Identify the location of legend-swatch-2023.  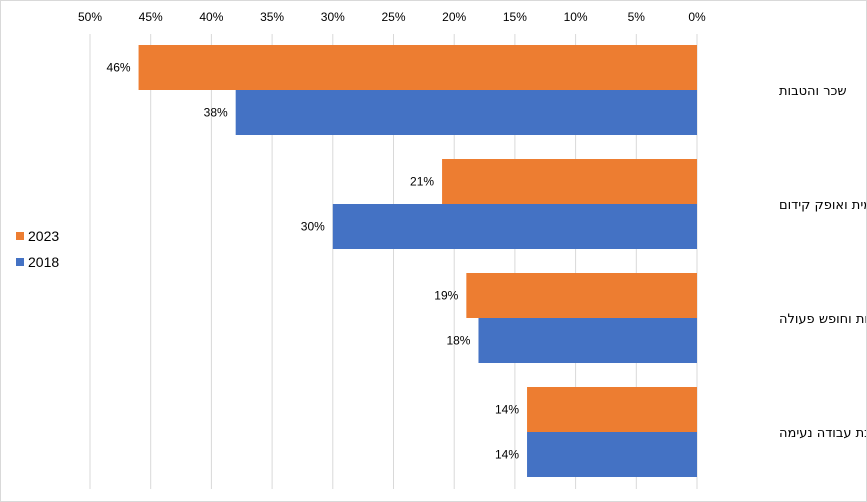
(20, 236).